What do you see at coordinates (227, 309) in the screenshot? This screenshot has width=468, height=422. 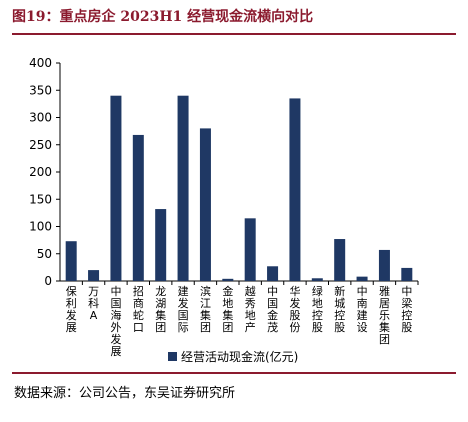 I see `x-tick-label: 金地集团` at bounding box center [227, 309].